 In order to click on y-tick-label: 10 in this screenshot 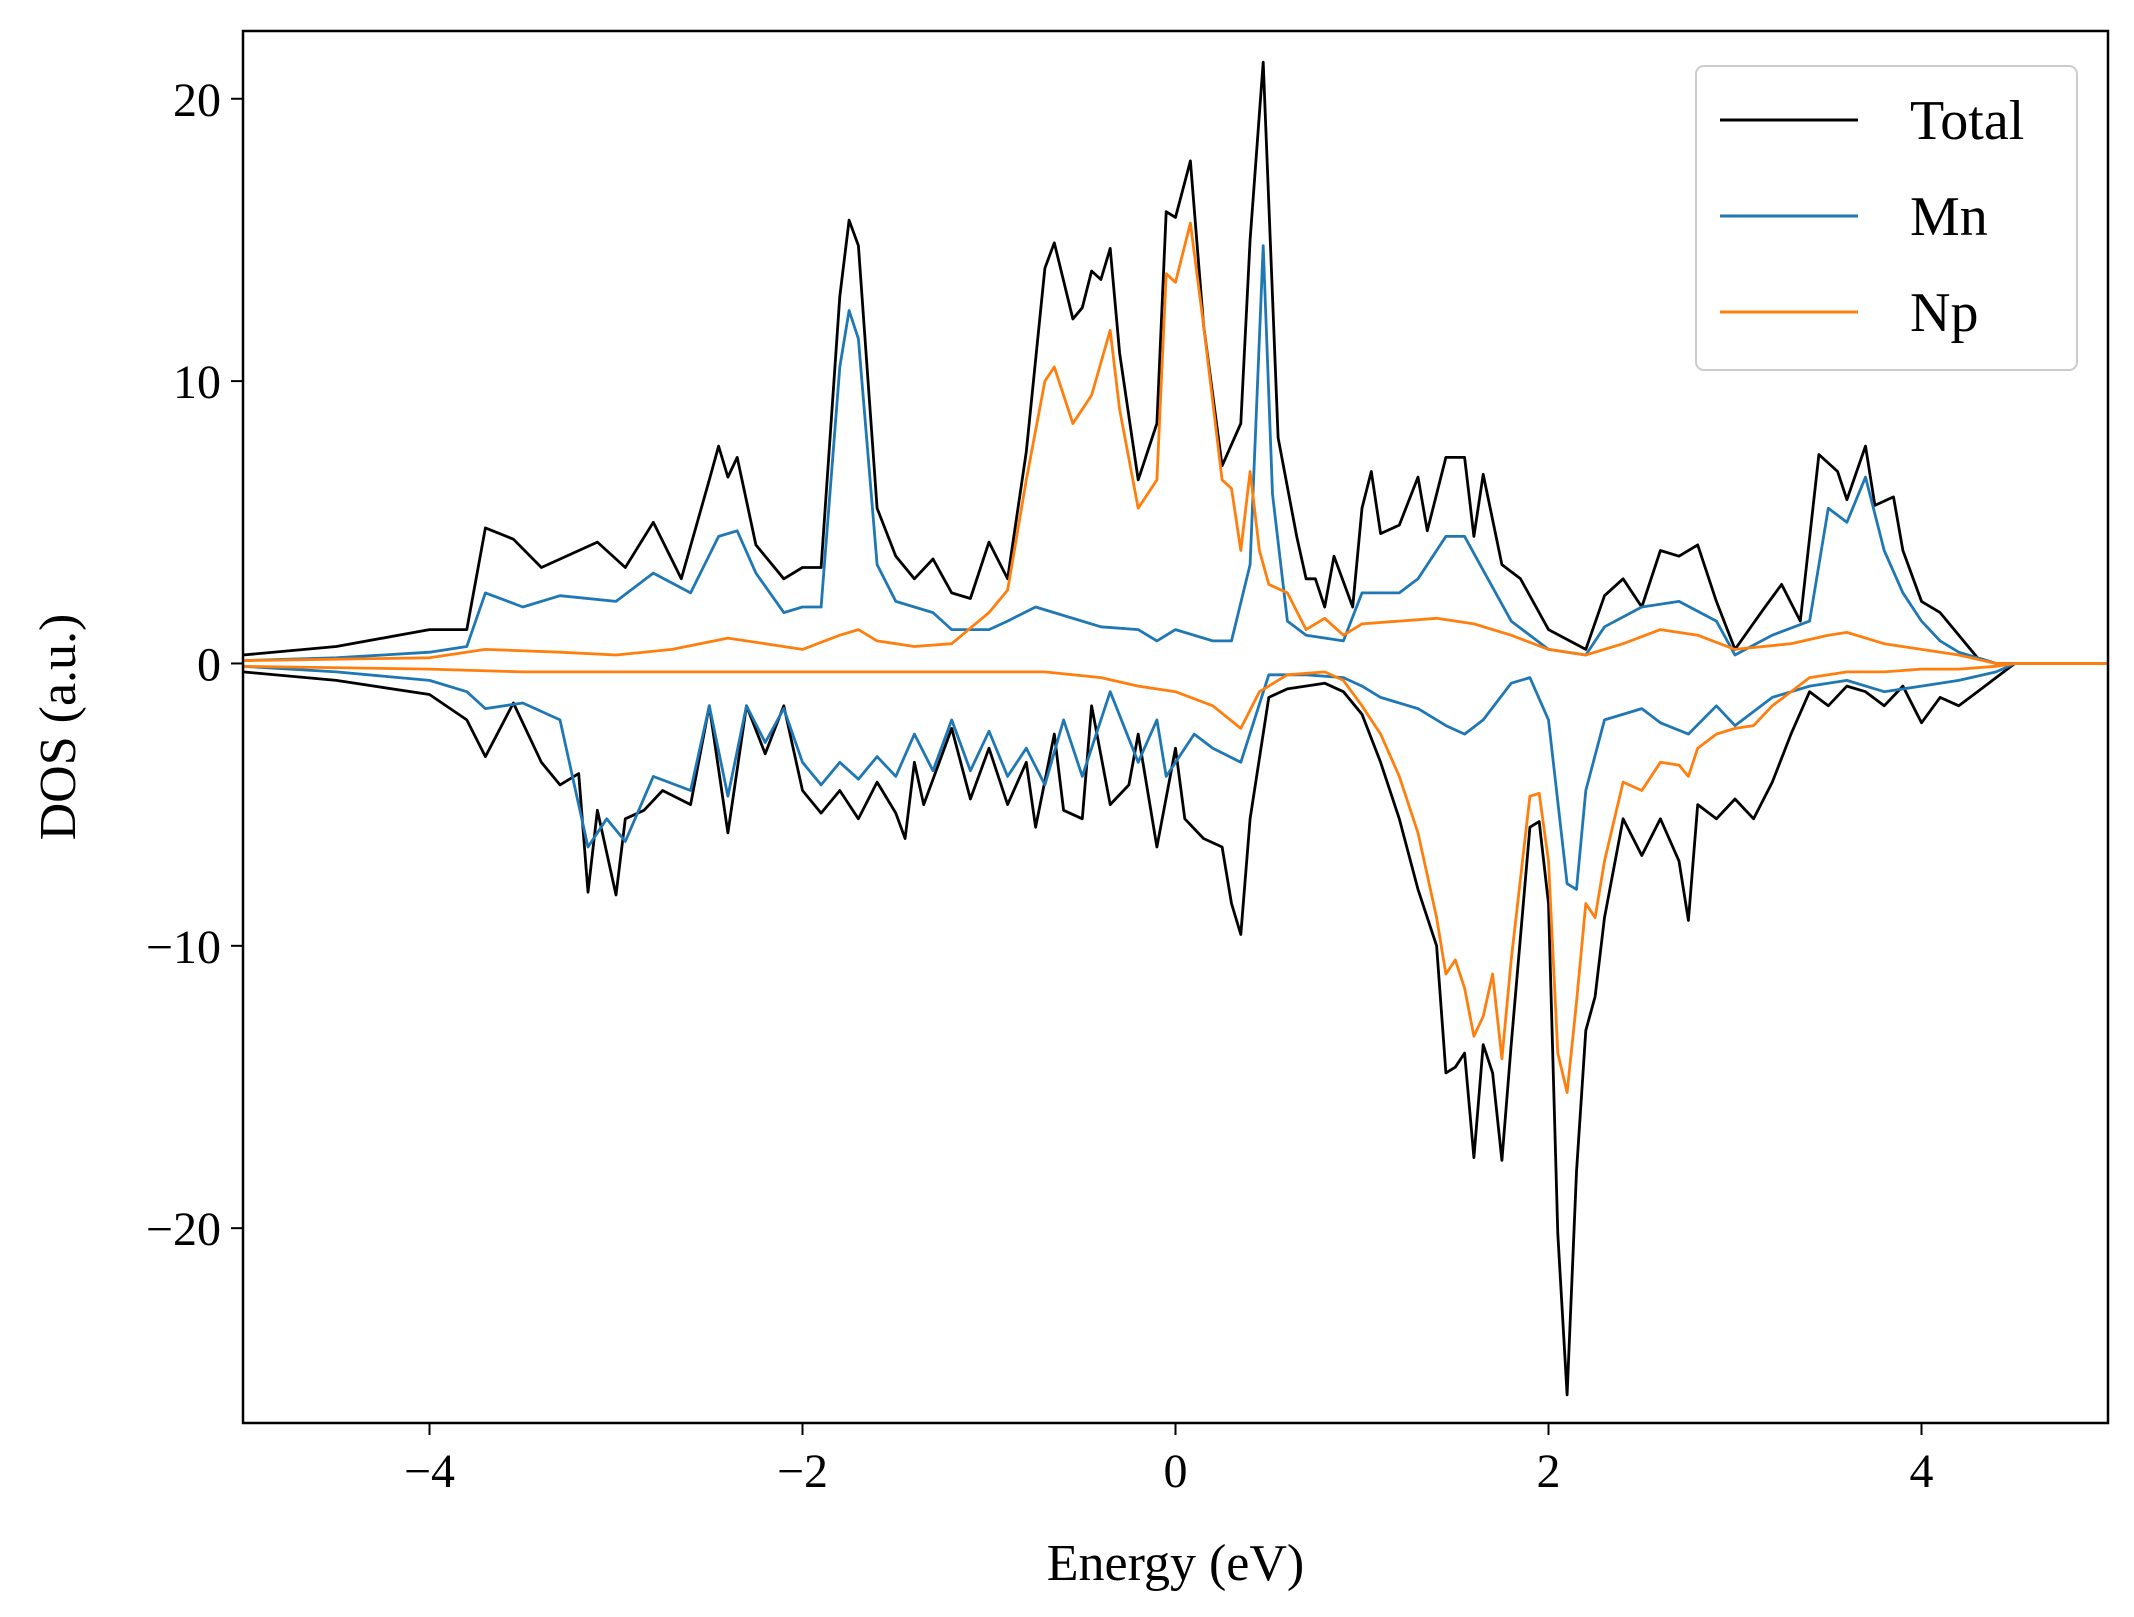, I will do `click(197, 382)`.